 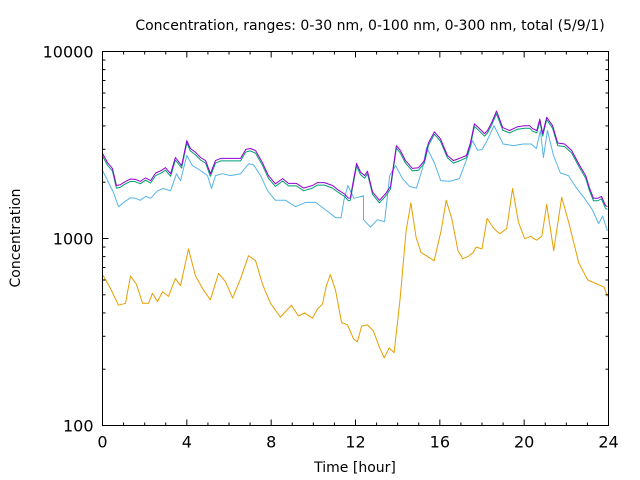 What do you see at coordinates (355, 442) in the screenshot?
I see `x-tick-label: 12` at bounding box center [355, 442].